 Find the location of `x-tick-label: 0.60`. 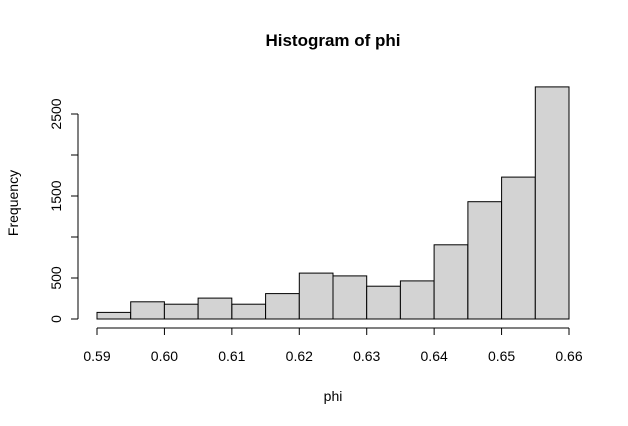

x-tick-label: 0.60 is located at coordinates (164, 356).